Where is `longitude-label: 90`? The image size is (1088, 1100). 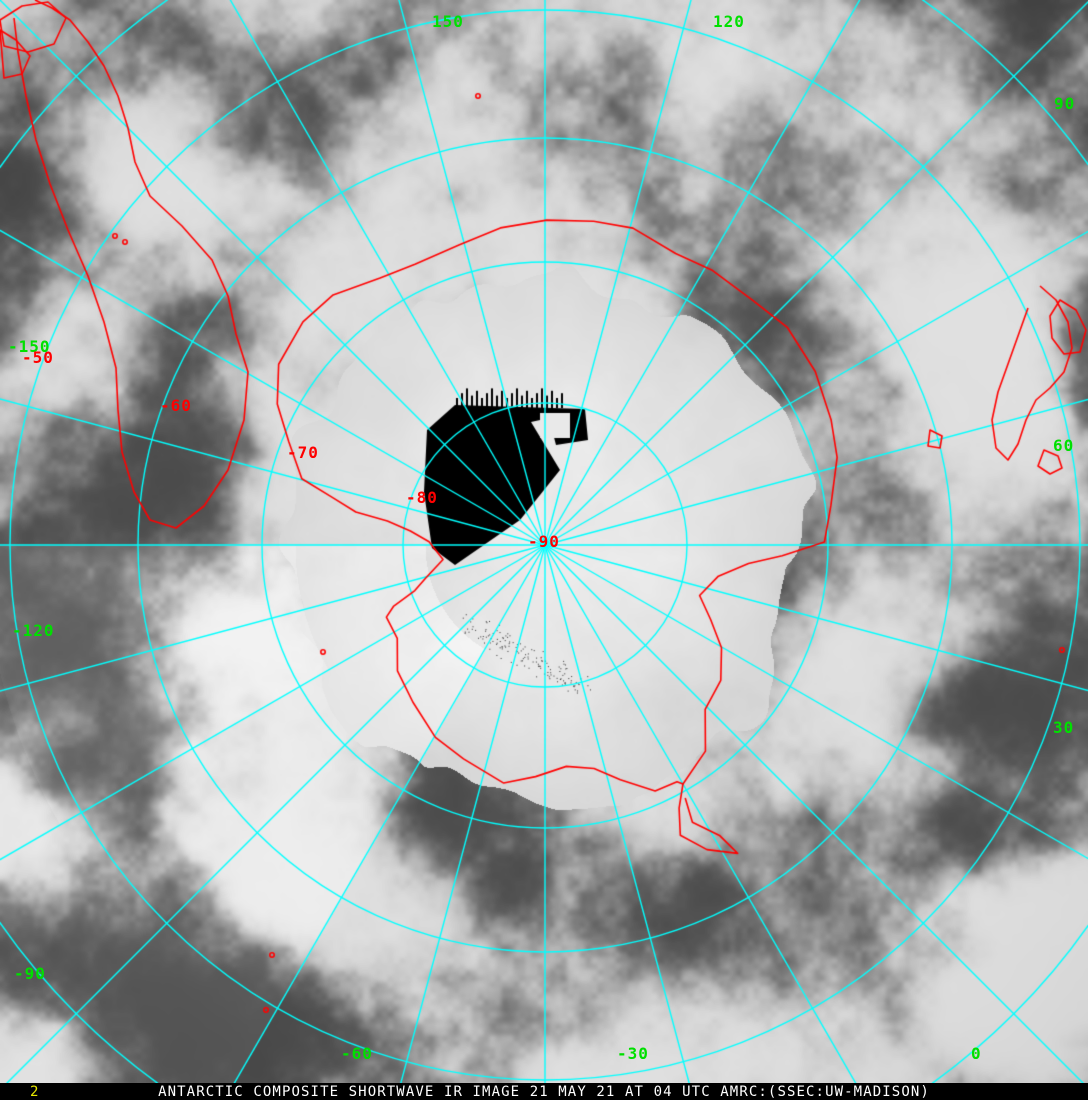 longitude-label: 90 is located at coordinates (1065, 103).